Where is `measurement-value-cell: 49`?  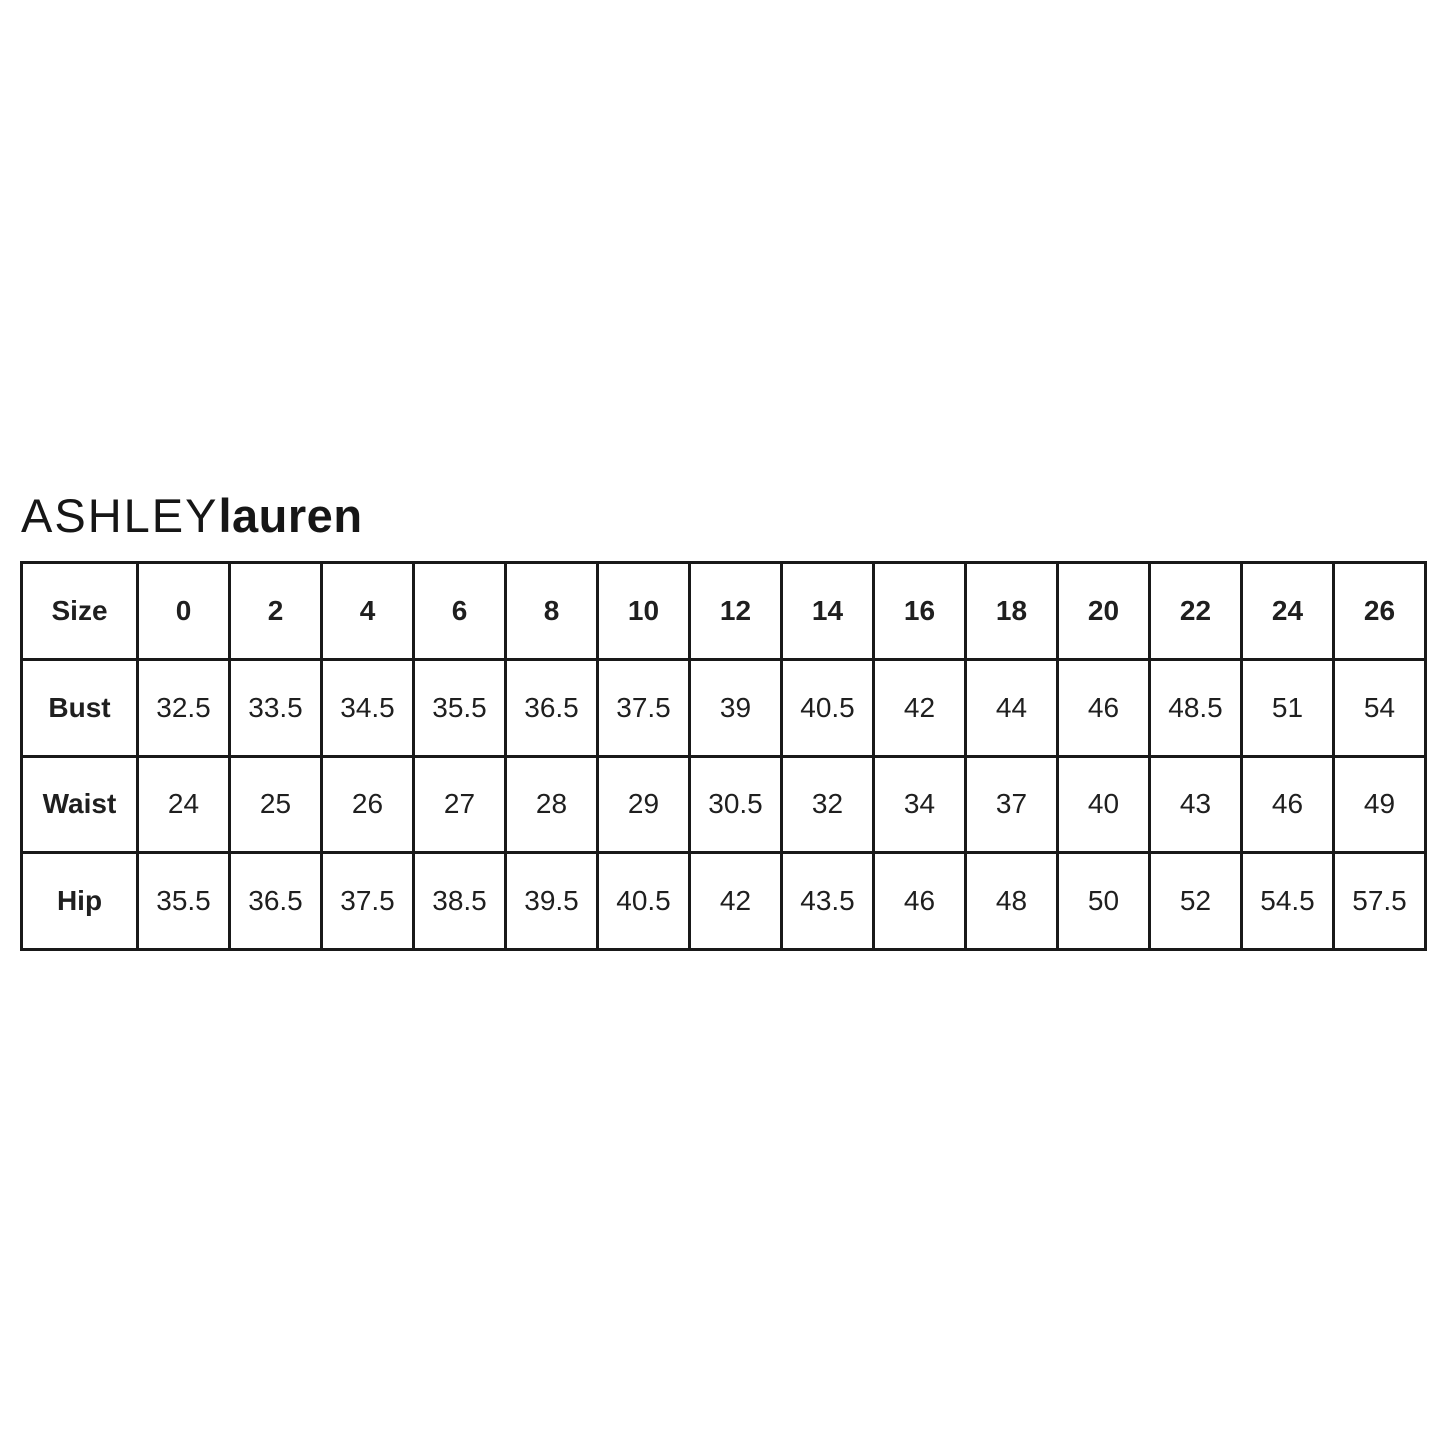
measurement-value-cell: 49 is located at coordinates (1379, 804).